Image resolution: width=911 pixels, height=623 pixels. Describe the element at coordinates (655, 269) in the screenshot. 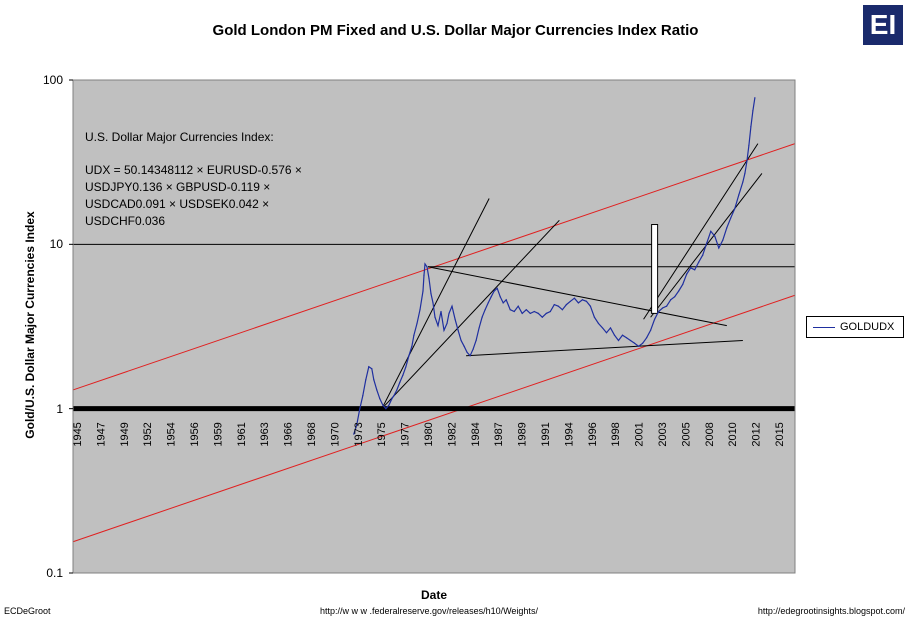

I see `marker-bar` at that location.